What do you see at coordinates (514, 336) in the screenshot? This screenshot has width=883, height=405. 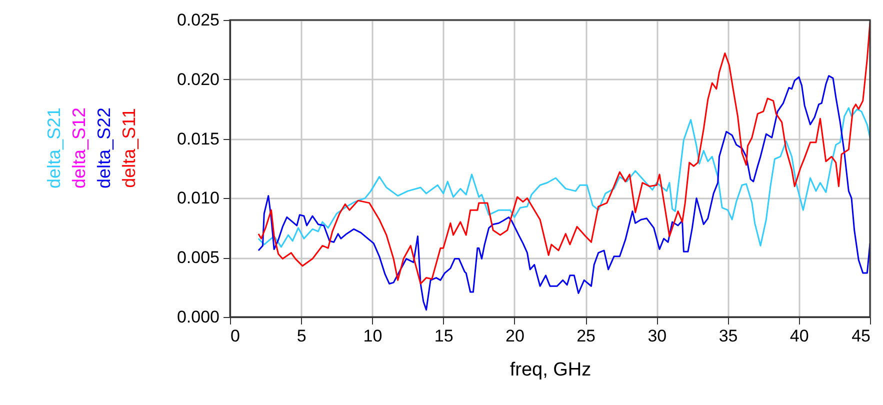 I see `x-tick-label: 20` at bounding box center [514, 336].